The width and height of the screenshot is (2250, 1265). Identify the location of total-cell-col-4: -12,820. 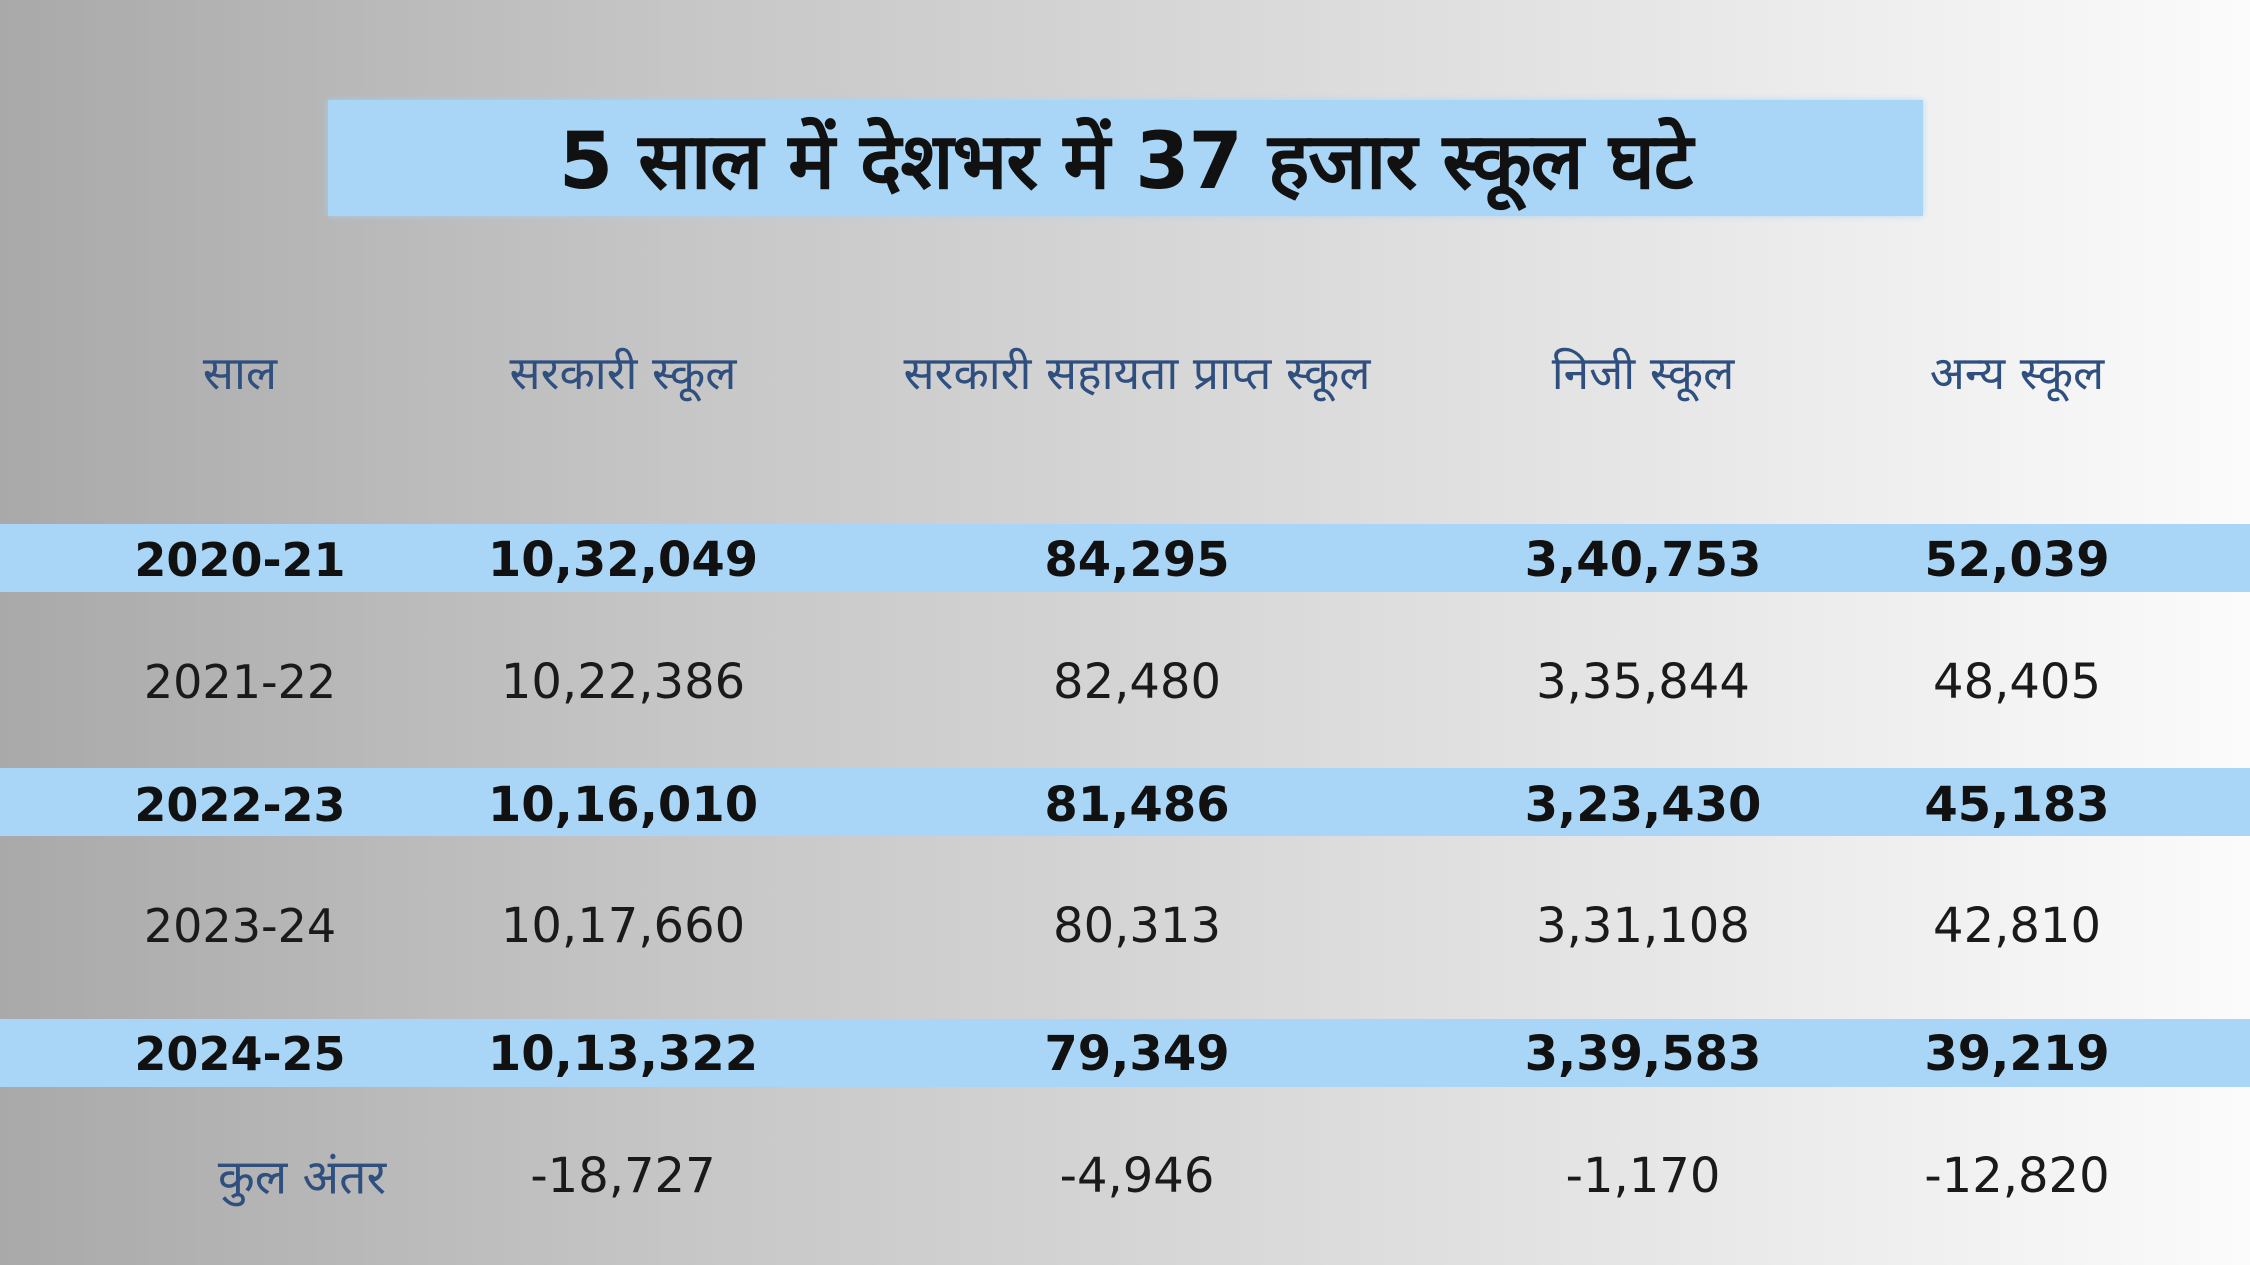
(2017, 1176).